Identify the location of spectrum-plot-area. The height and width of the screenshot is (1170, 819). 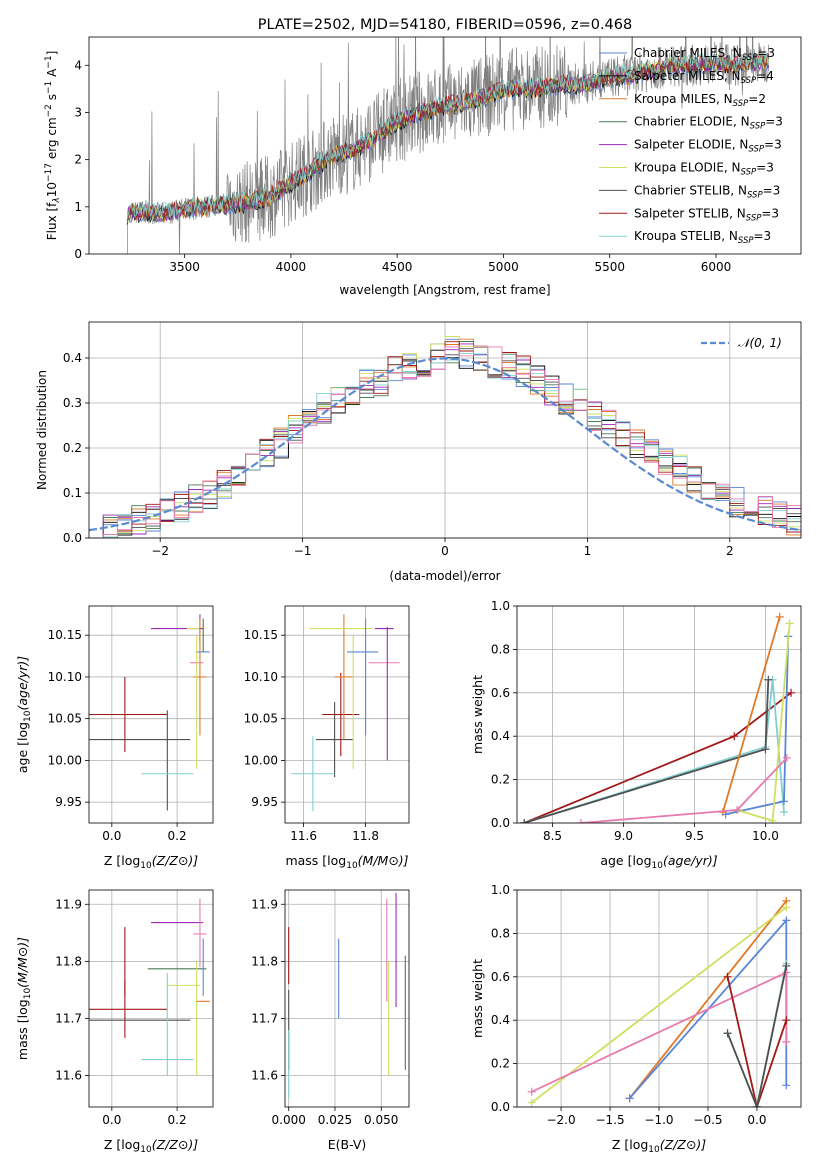
(448, 145).